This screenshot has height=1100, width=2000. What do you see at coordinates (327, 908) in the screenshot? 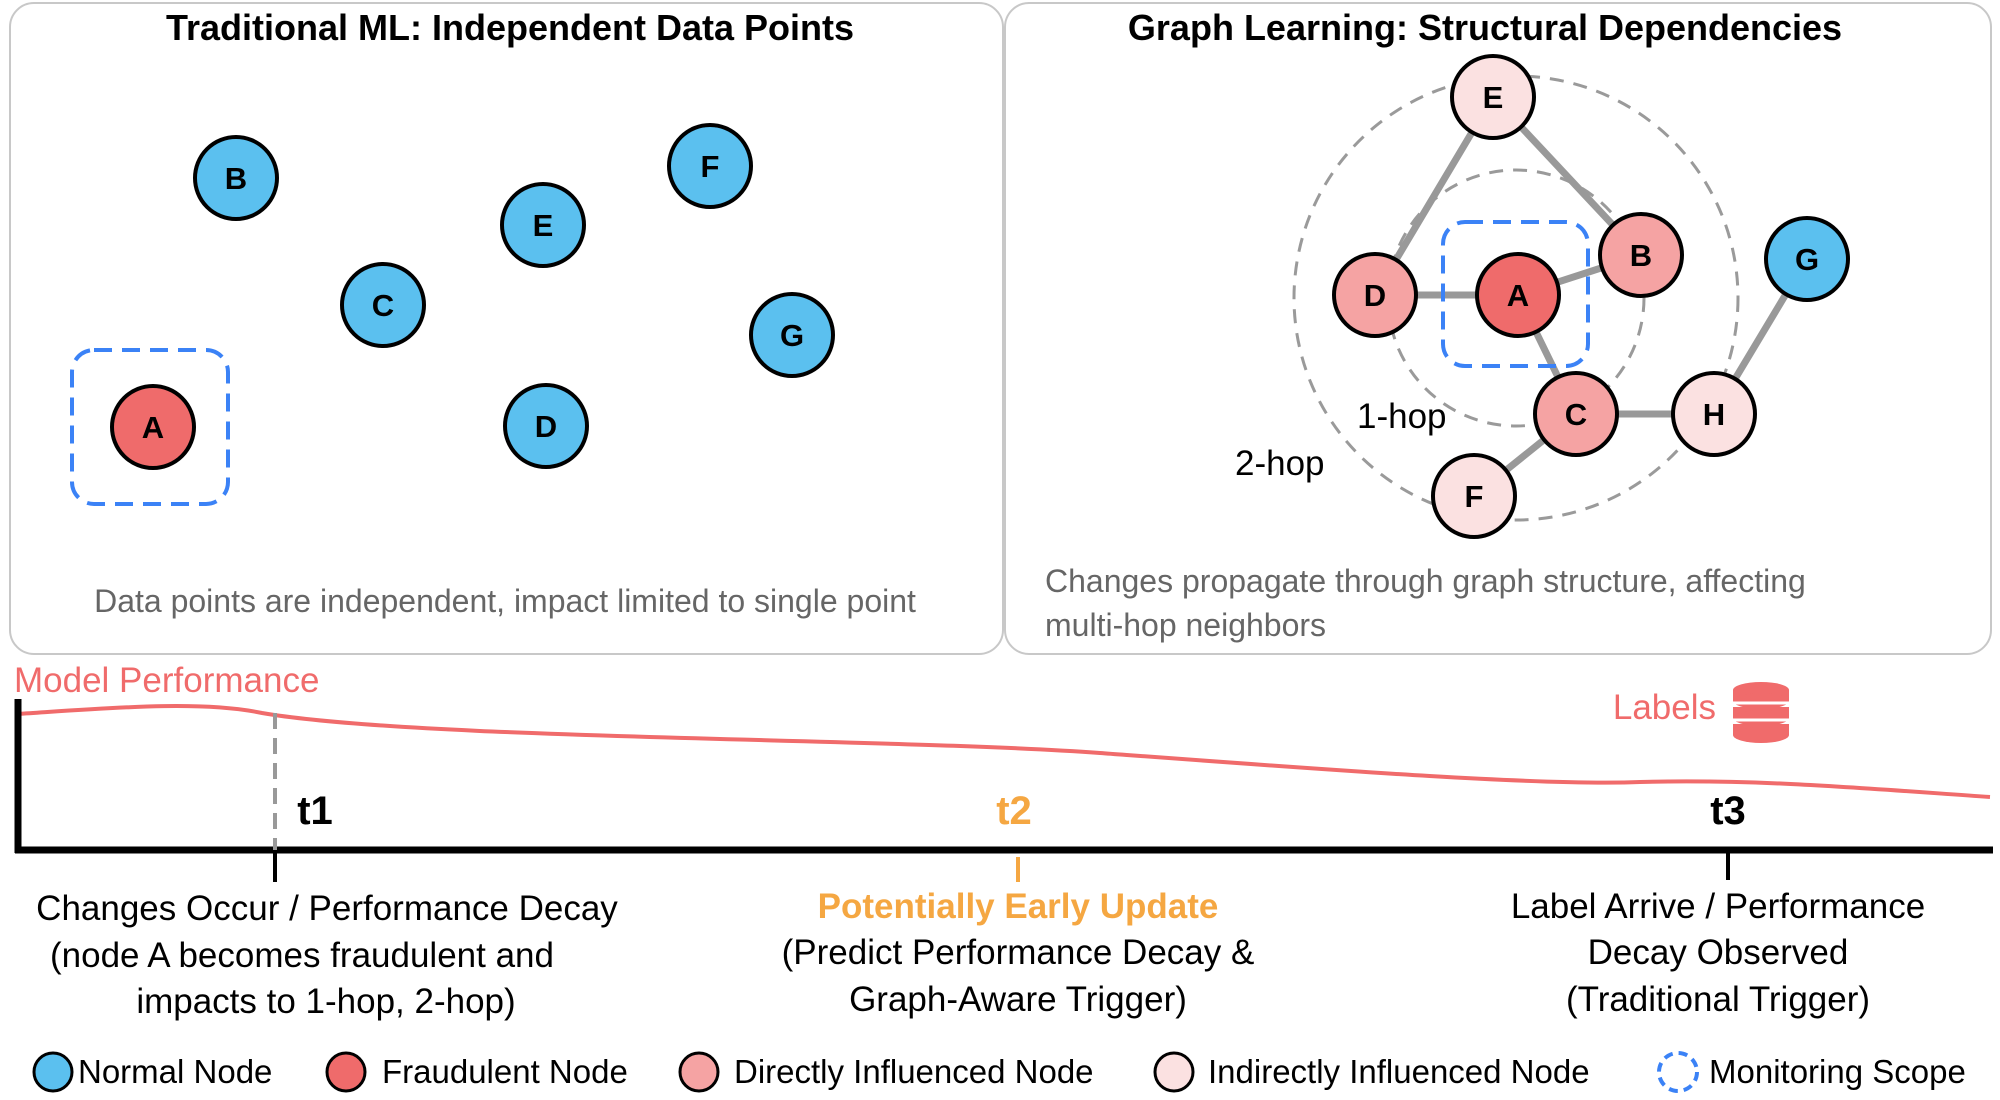
I see `t1-description-line-1: Changes Occur / Performance Decay` at bounding box center [327, 908].